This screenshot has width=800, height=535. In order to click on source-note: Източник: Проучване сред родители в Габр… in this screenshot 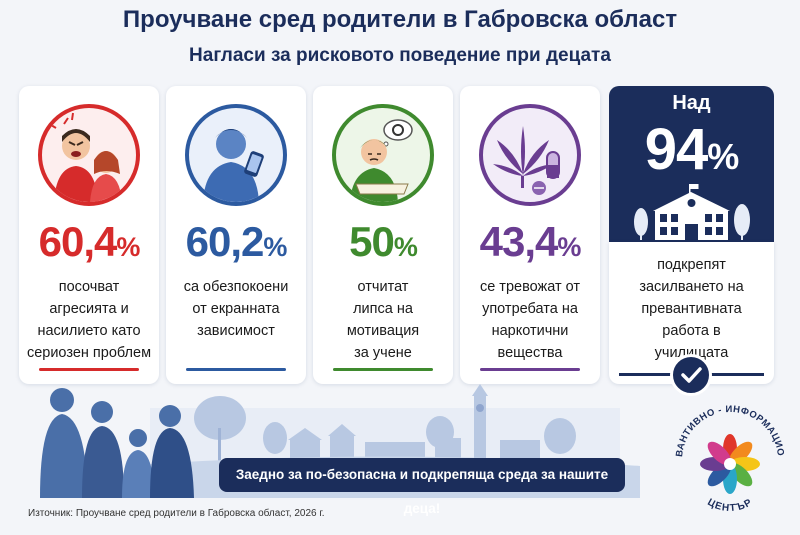, I will do `click(176, 513)`.